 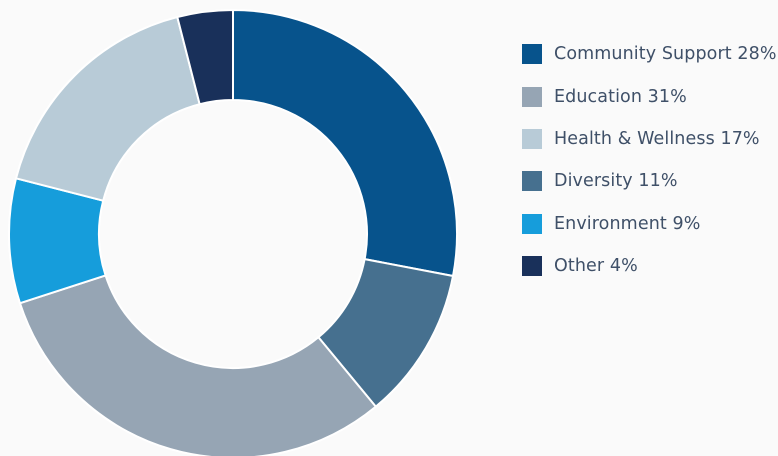 I want to click on legend-item-health-wellness: Health & Wellness 17%, so click(x=649, y=139).